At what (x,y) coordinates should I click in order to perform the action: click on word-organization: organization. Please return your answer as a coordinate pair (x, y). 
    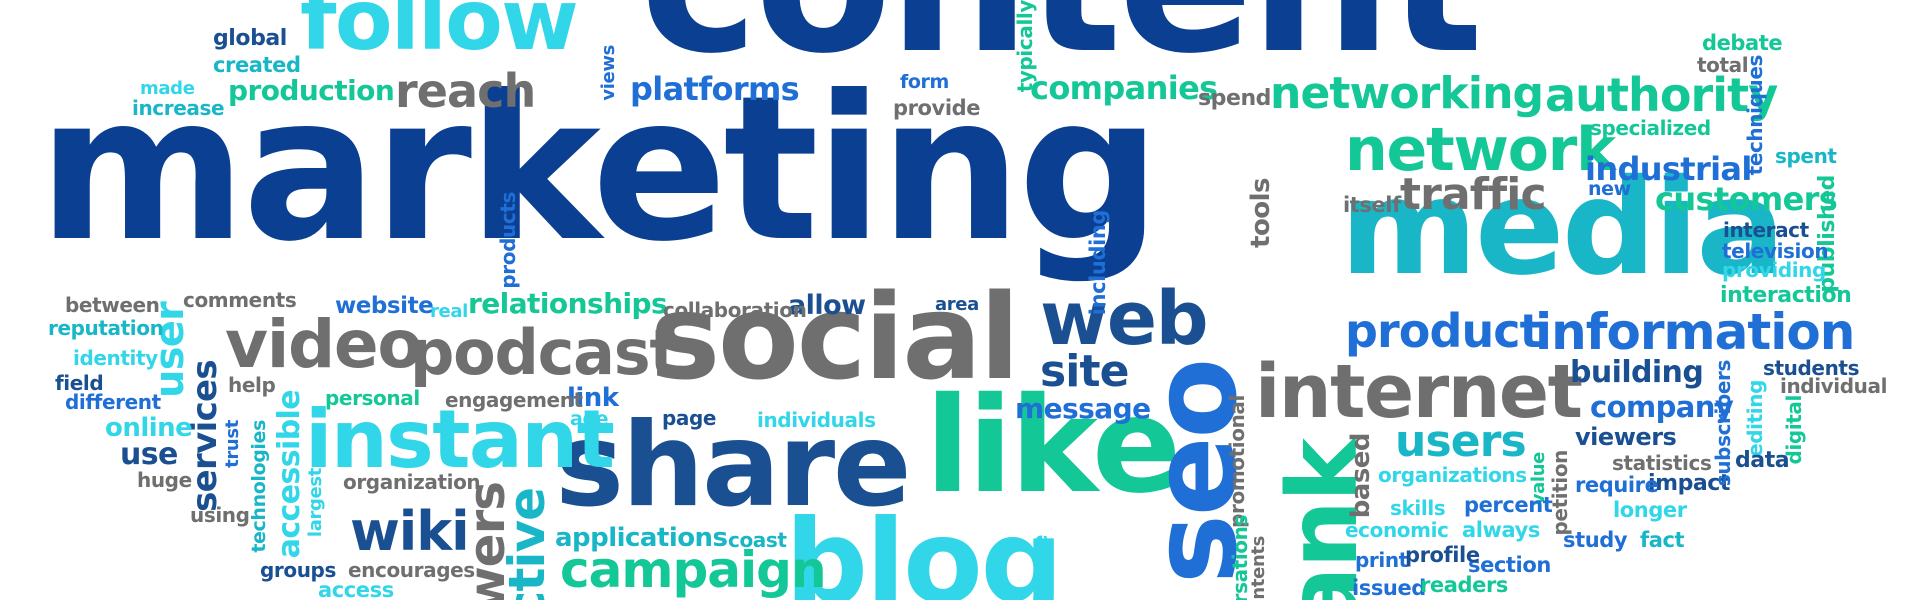
    Looking at the image, I should click on (412, 482).